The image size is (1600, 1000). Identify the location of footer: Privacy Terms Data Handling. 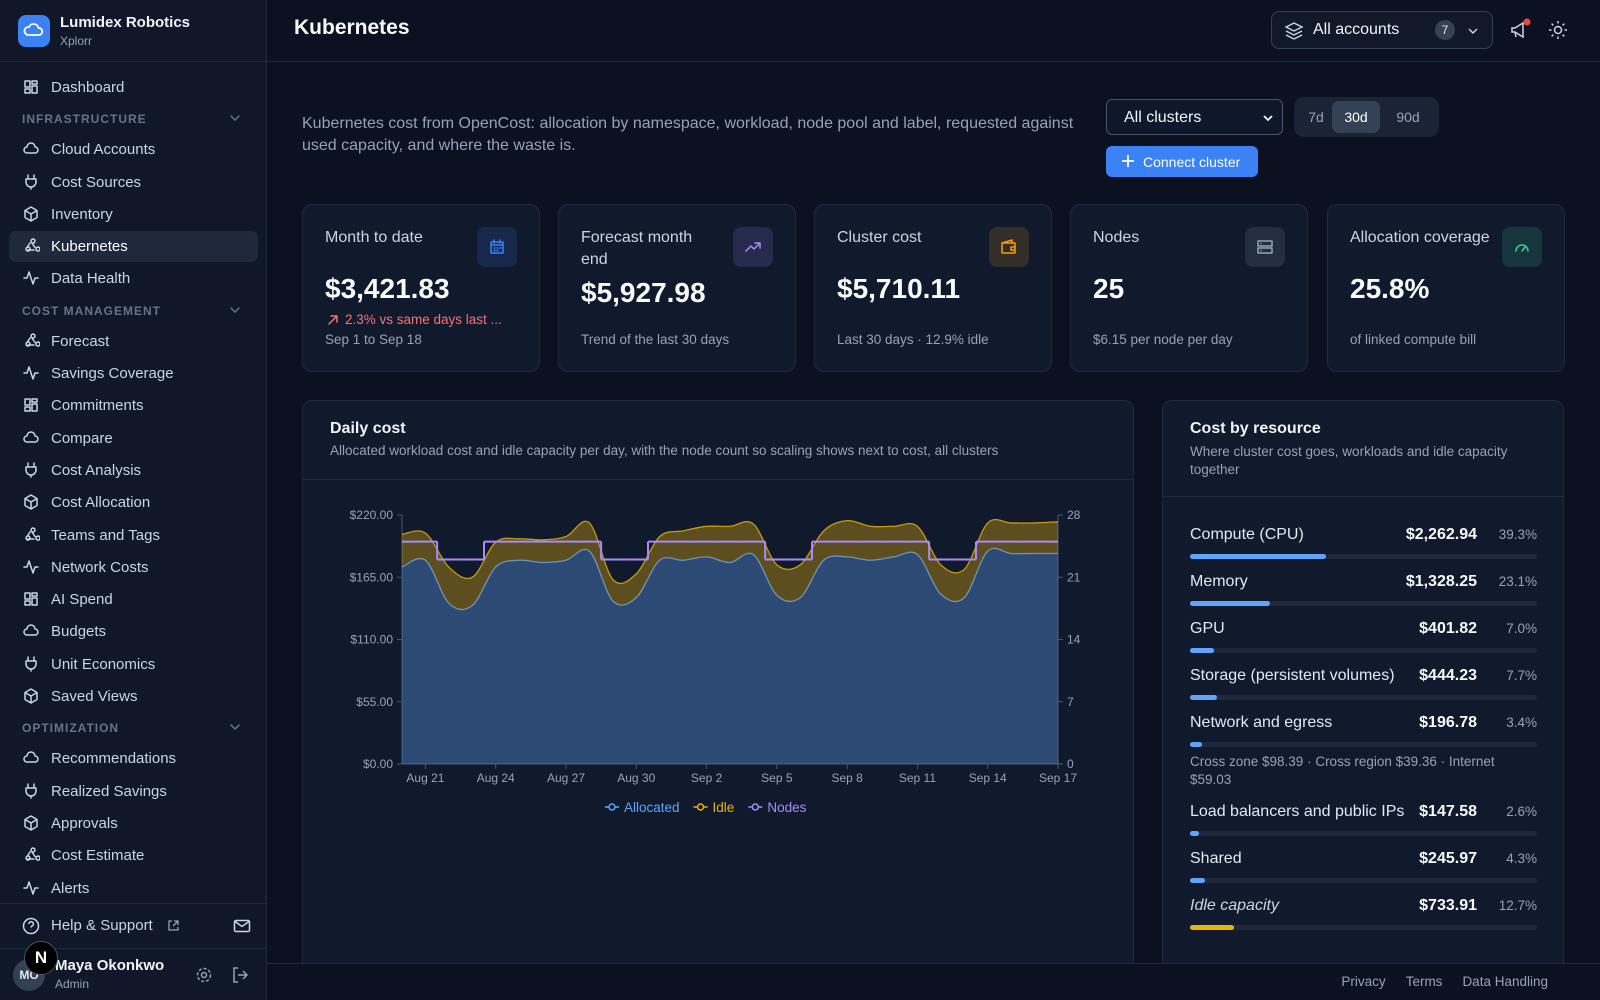
(933, 981).